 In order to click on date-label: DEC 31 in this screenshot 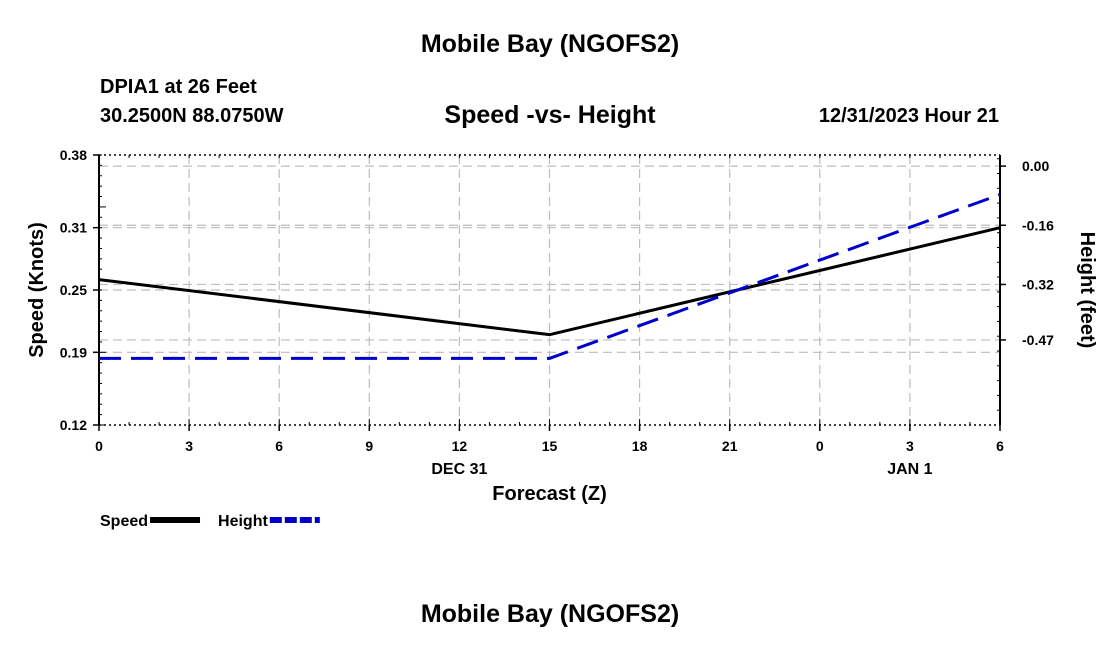, I will do `click(459, 469)`.